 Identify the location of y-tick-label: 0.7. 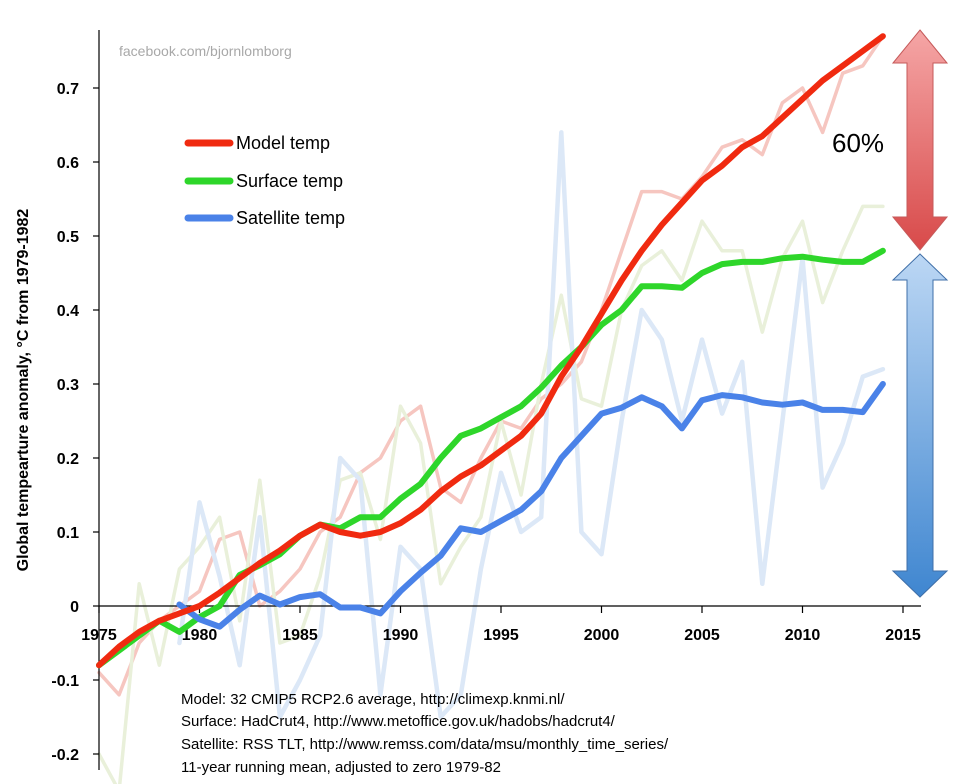
(68, 89).